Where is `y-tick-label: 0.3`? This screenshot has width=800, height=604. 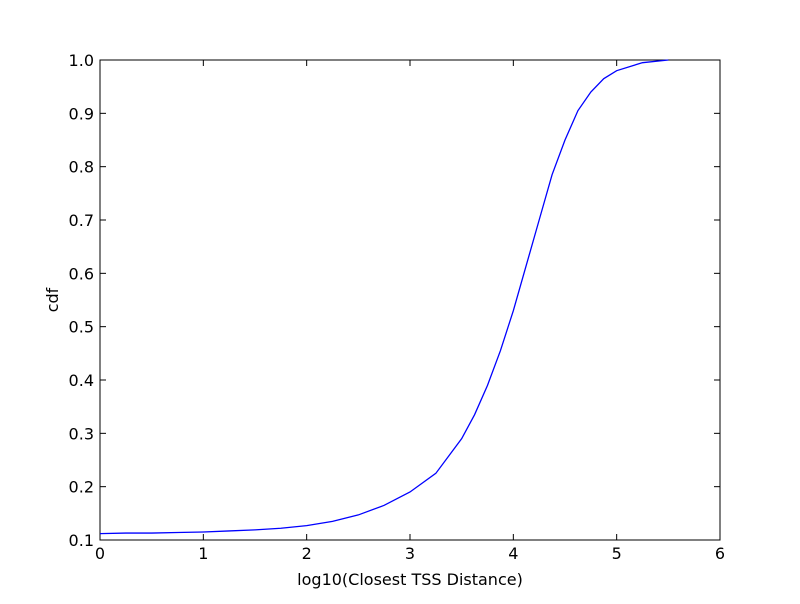 y-tick-label: 0.3 is located at coordinates (81, 433).